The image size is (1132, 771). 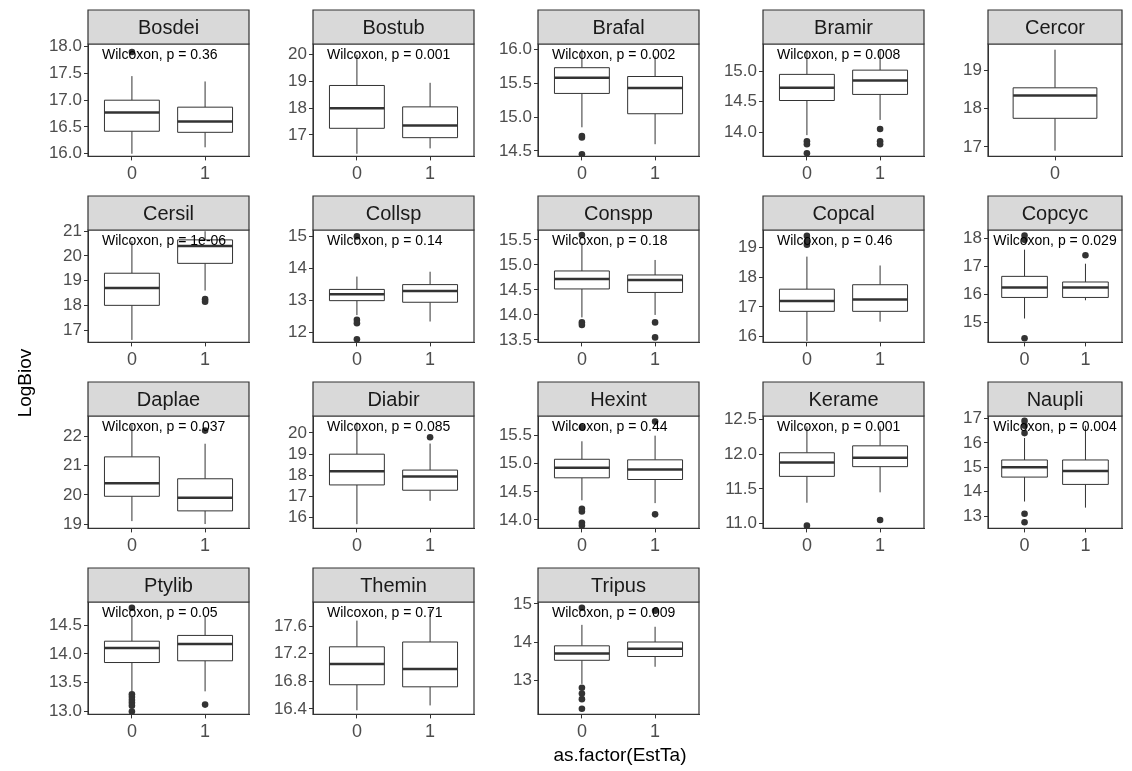 What do you see at coordinates (72, 436) in the screenshot?
I see `y-tick-label: 22` at bounding box center [72, 436].